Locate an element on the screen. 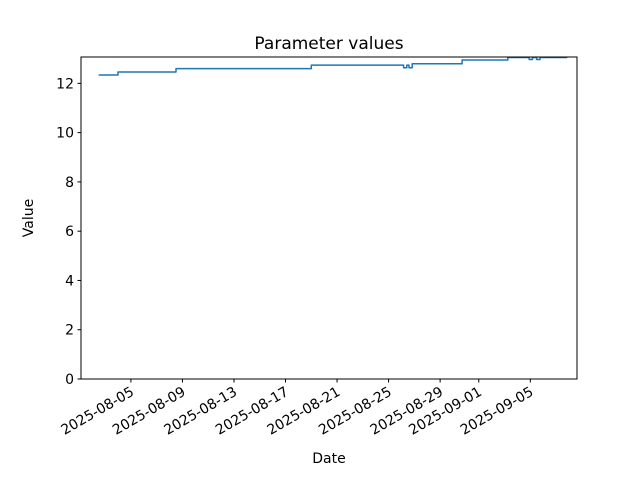 This screenshot has width=640, height=480. y-axis-ticks: 0 2 4 6 8 10 12 is located at coordinates (68, 232).